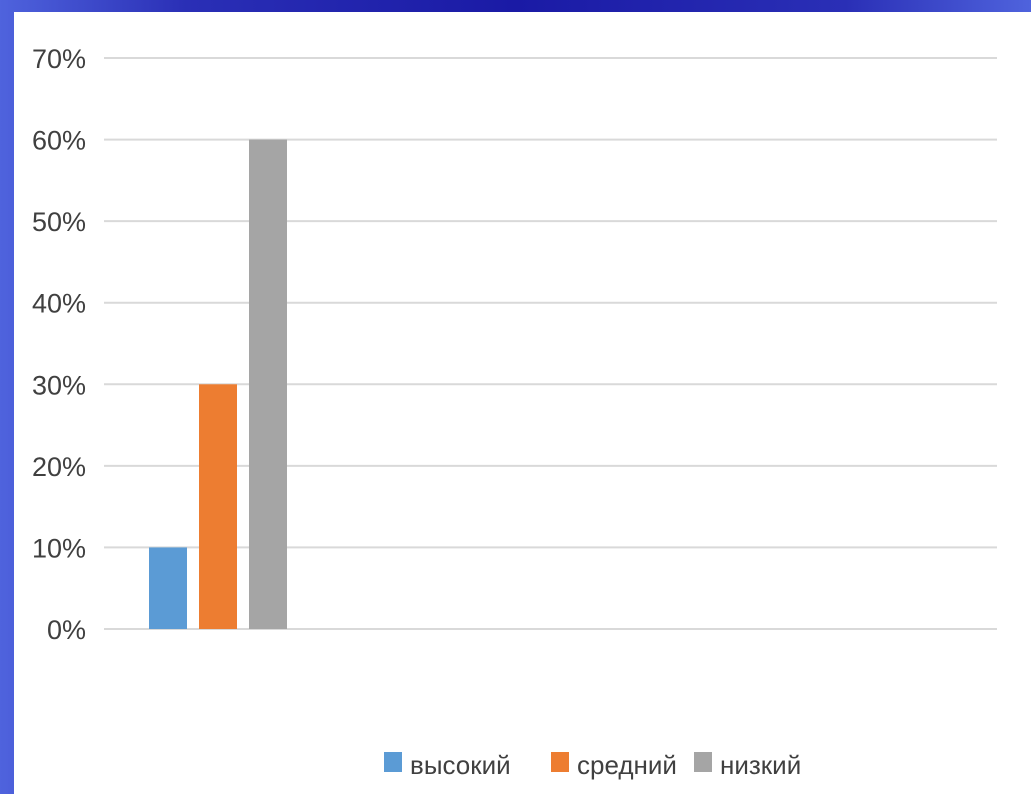 This screenshot has height=794, width=1031. Describe the element at coordinates (59, 344) in the screenshot. I see `y-axis-tick-labels: 0% 10% 20% 30% 40% 50% 60% 70%` at that location.